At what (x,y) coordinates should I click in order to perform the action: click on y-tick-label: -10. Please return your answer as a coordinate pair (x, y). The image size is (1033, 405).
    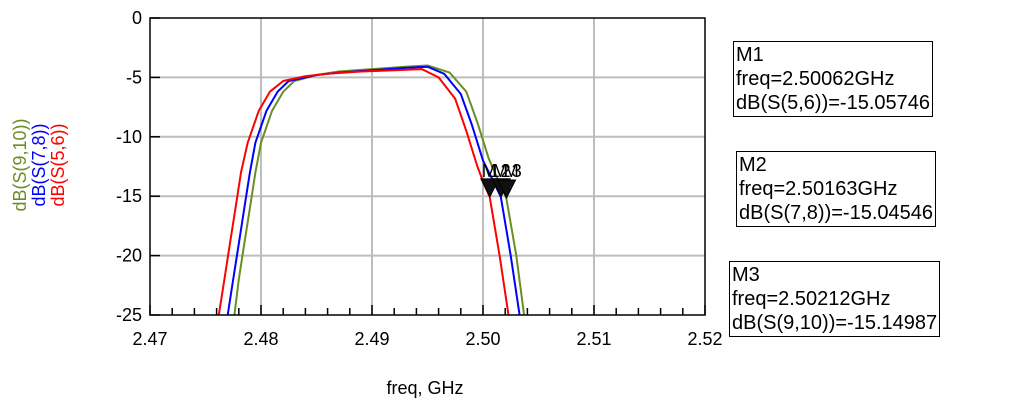
    Looking at the image, I should click on (129, 137).